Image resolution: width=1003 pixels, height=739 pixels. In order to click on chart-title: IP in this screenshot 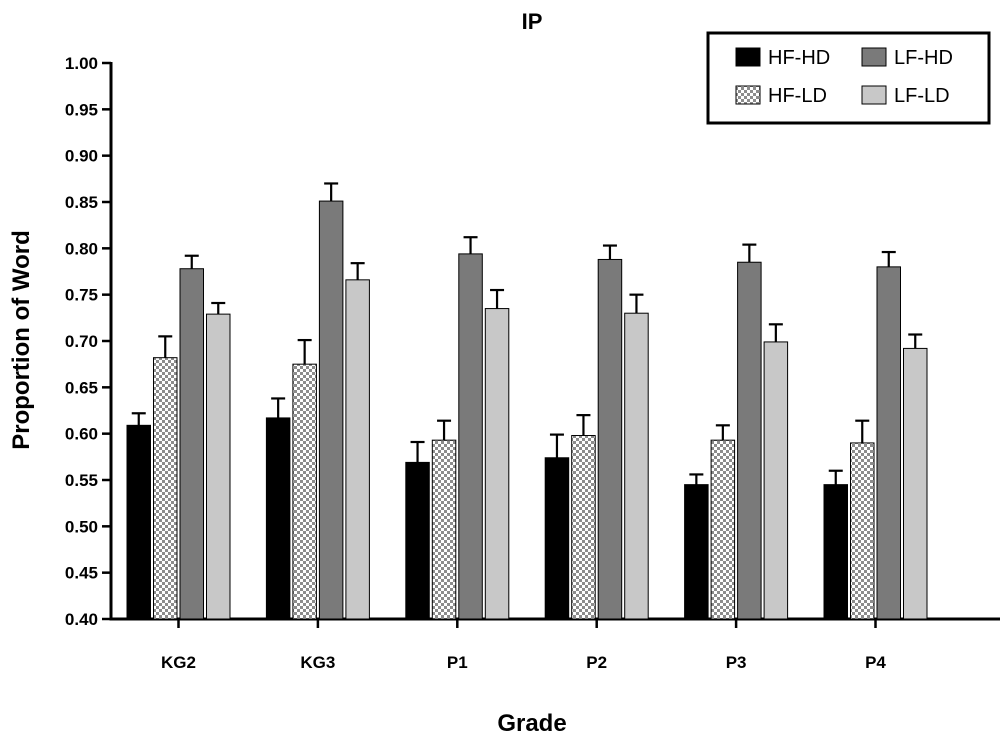, I will do `click(532, 21)`.